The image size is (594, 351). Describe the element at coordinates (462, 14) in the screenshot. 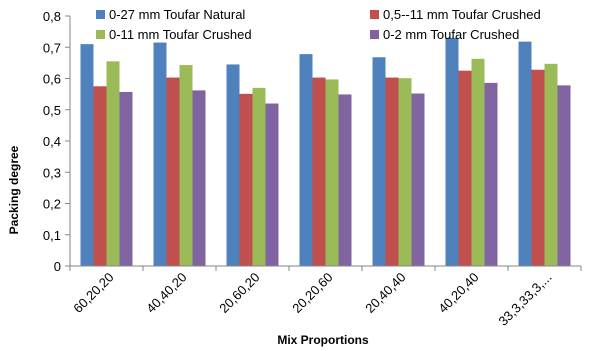

I see `legend-label: 0,5--11 mm Toufar Crushed` at that location.